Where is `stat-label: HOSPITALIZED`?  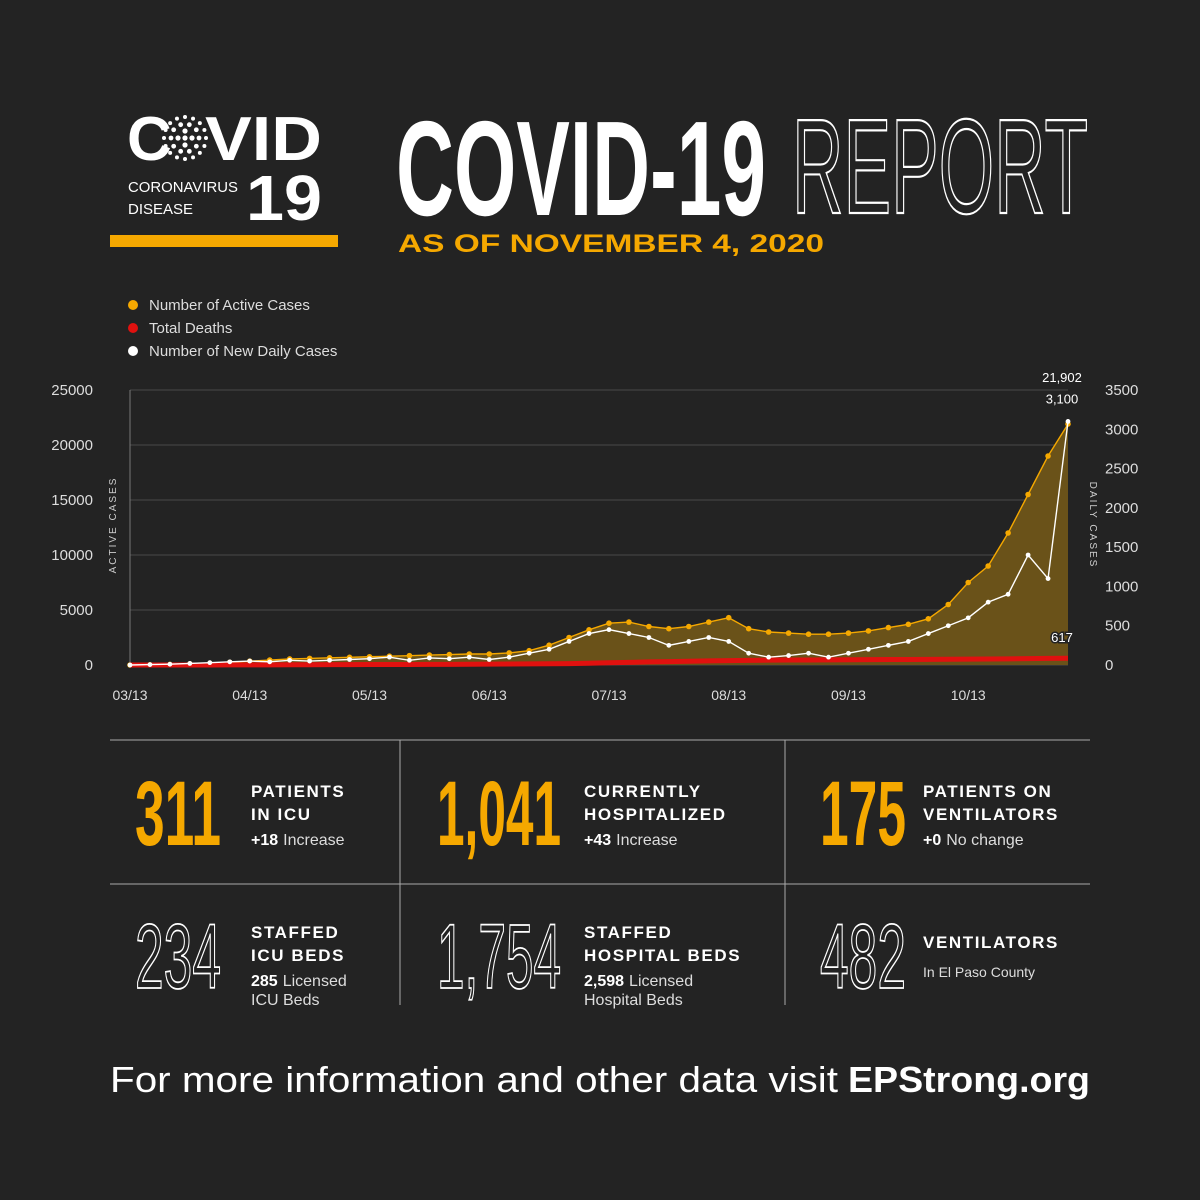 stat-label: HOSPITALIZED is located at coordinates (655, 814).